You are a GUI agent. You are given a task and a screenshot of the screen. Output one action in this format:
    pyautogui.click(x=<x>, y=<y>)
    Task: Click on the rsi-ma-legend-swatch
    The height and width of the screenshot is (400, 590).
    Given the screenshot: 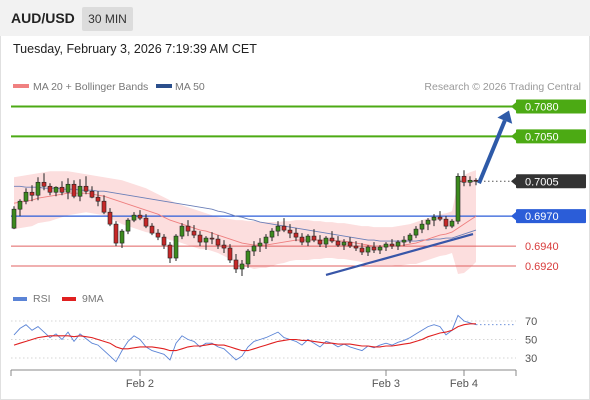 What is the action you would take?
    pyautogui.click(x=69, y=299)
    